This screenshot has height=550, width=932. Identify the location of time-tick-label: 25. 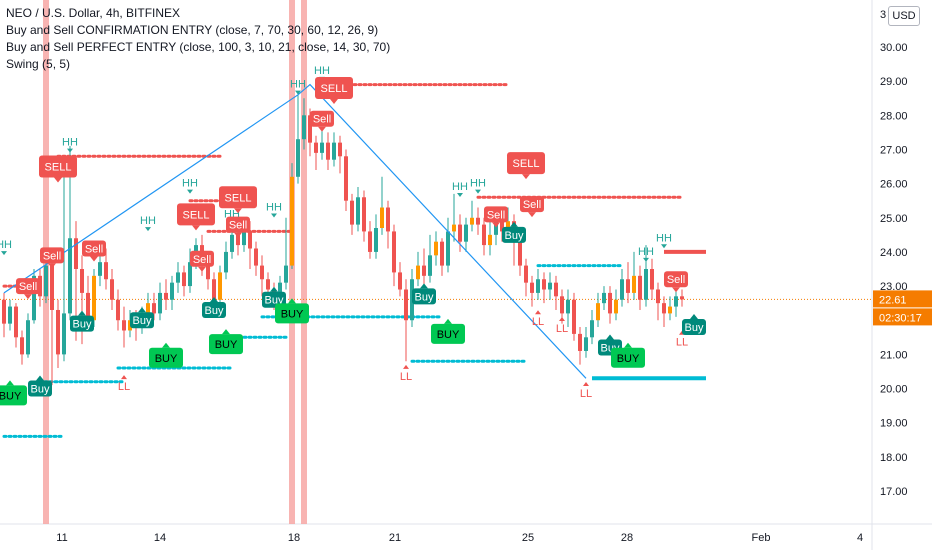
(528, 538).